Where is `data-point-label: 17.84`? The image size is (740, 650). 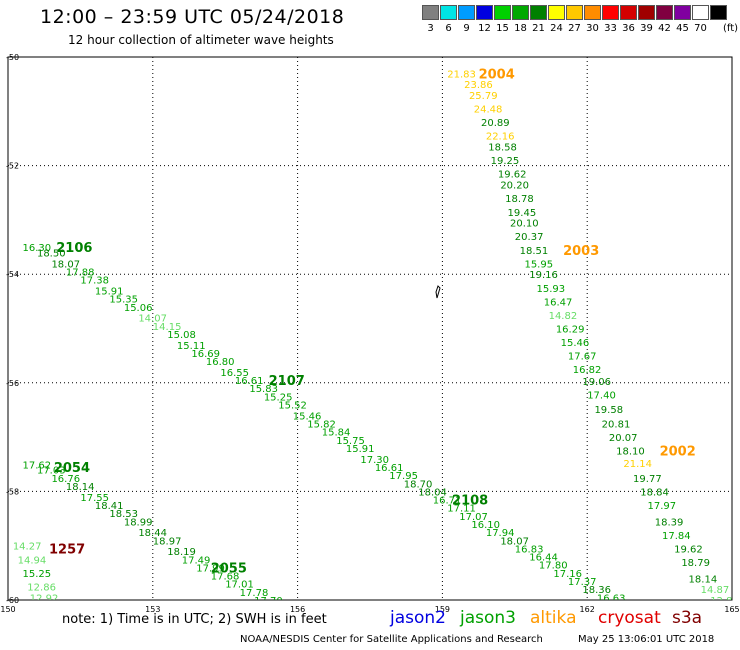 data-point-label: 17.84 is located at coordinates (676, 536).